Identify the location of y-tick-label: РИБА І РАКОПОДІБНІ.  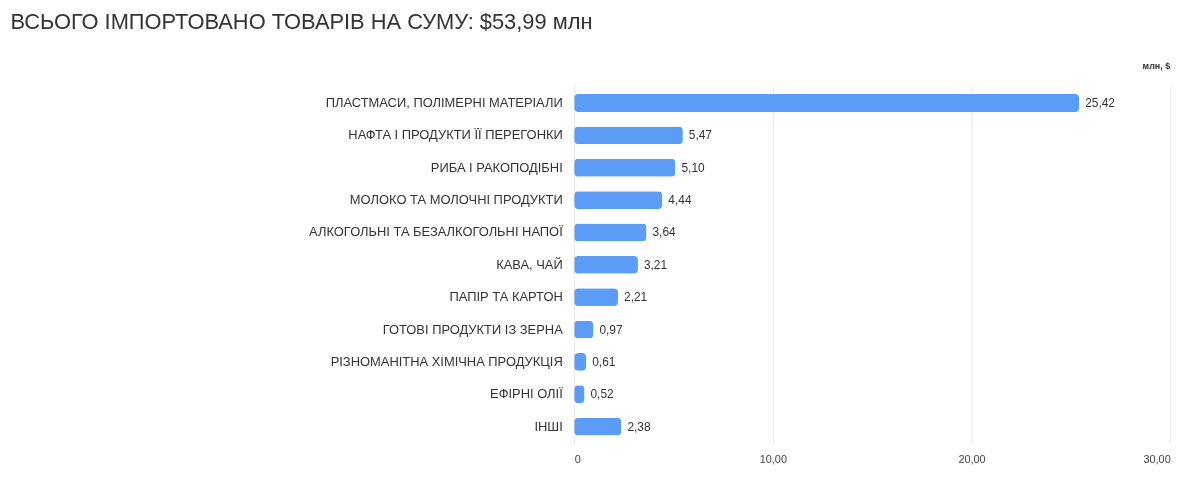
(496, 167).